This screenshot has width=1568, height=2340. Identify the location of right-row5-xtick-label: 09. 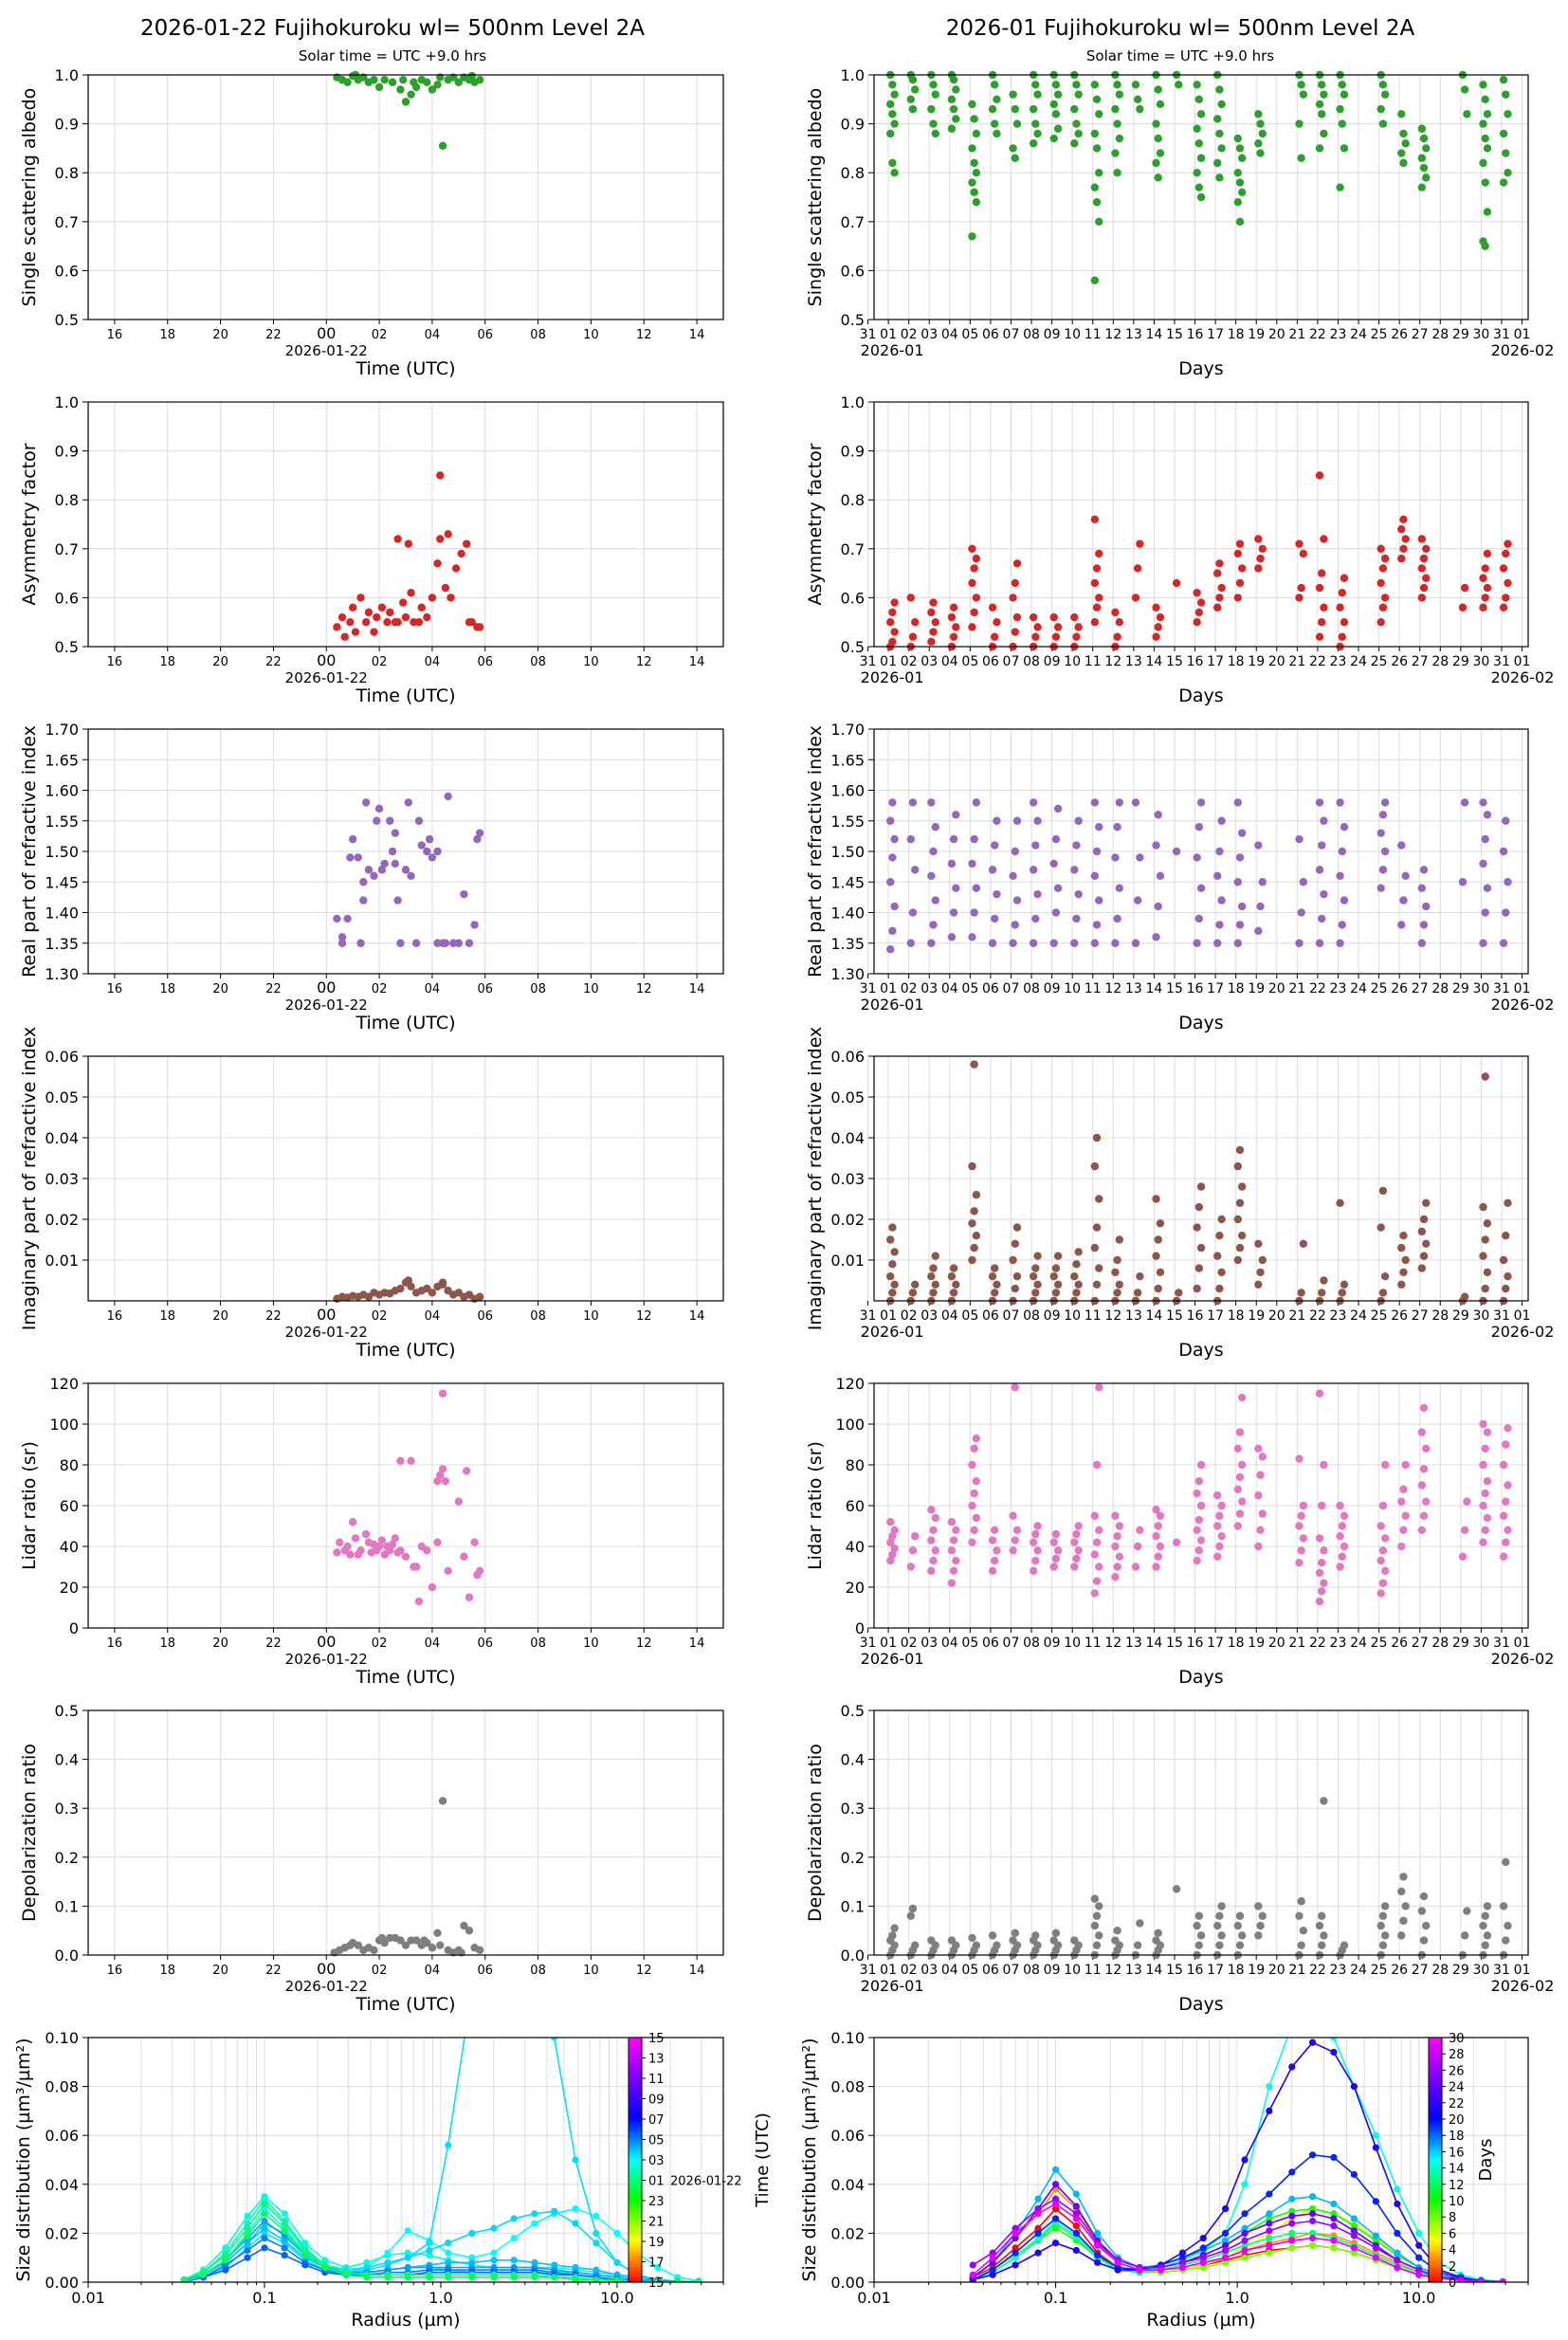
(1052, 1970).